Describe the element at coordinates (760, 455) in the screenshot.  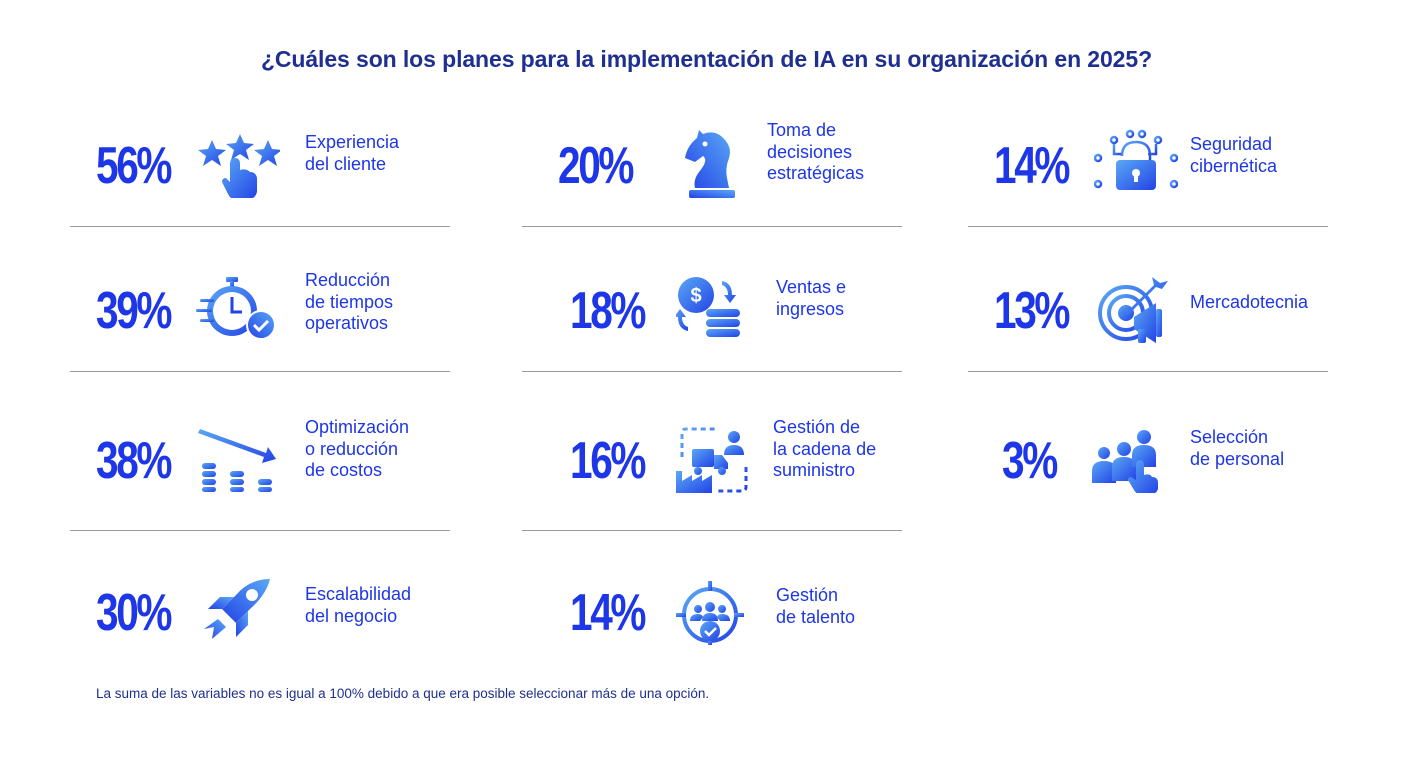
I see `stat-item: 16% Gestión de la cadena de suministro` at that location.